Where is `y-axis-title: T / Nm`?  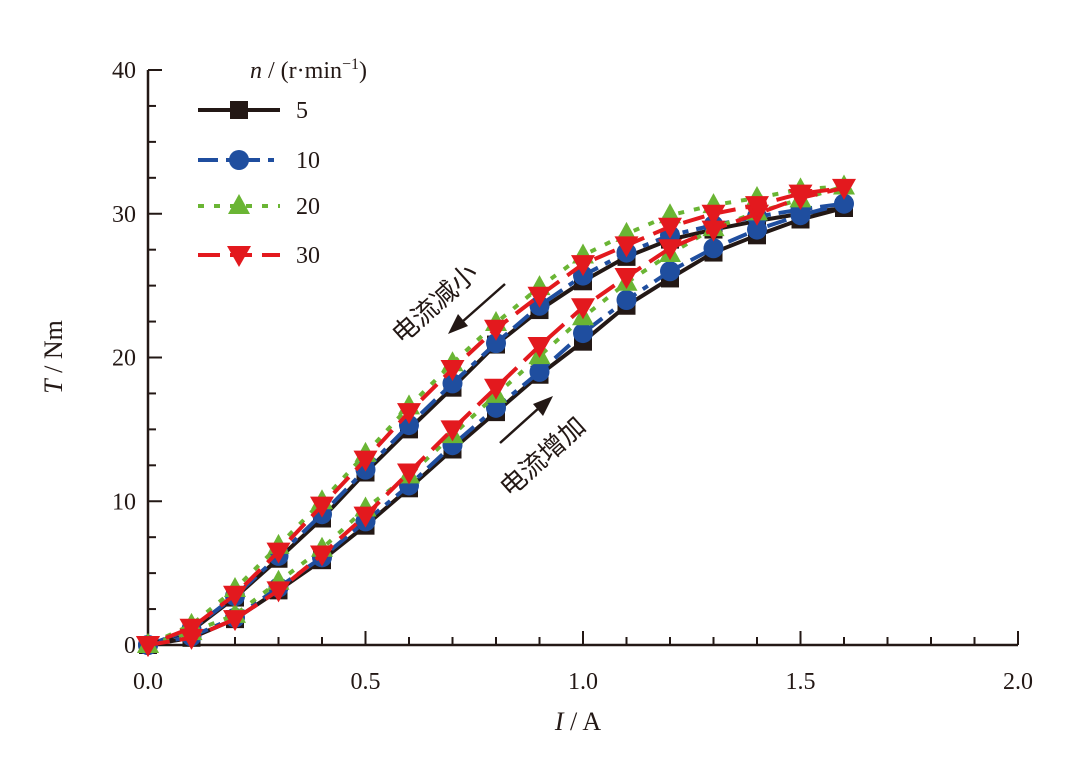
y-axis-title: T / Nm is located at coordinates (53, 357).